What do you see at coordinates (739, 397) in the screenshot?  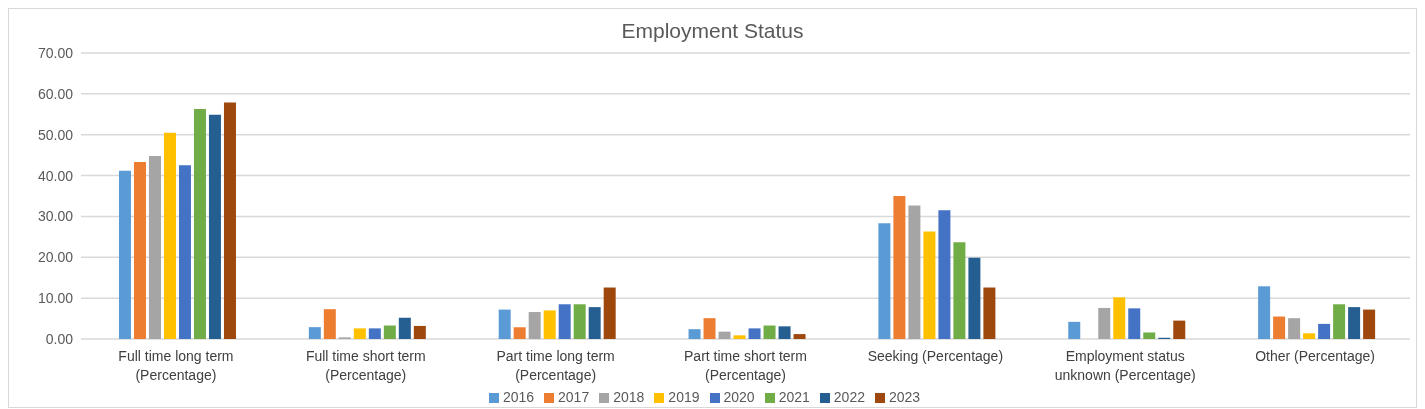 I see `legend-label: 2020` at bounding box center [739, 397].